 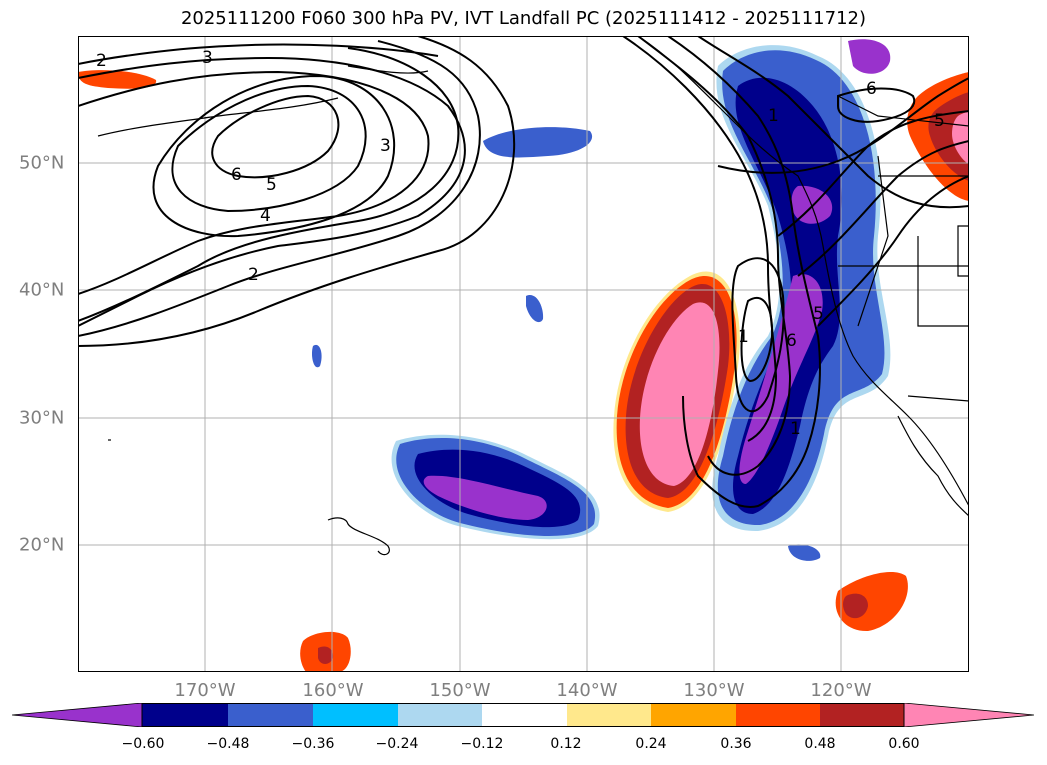 I want to click on positive-anomaly-south, so click(x=325, y=651).